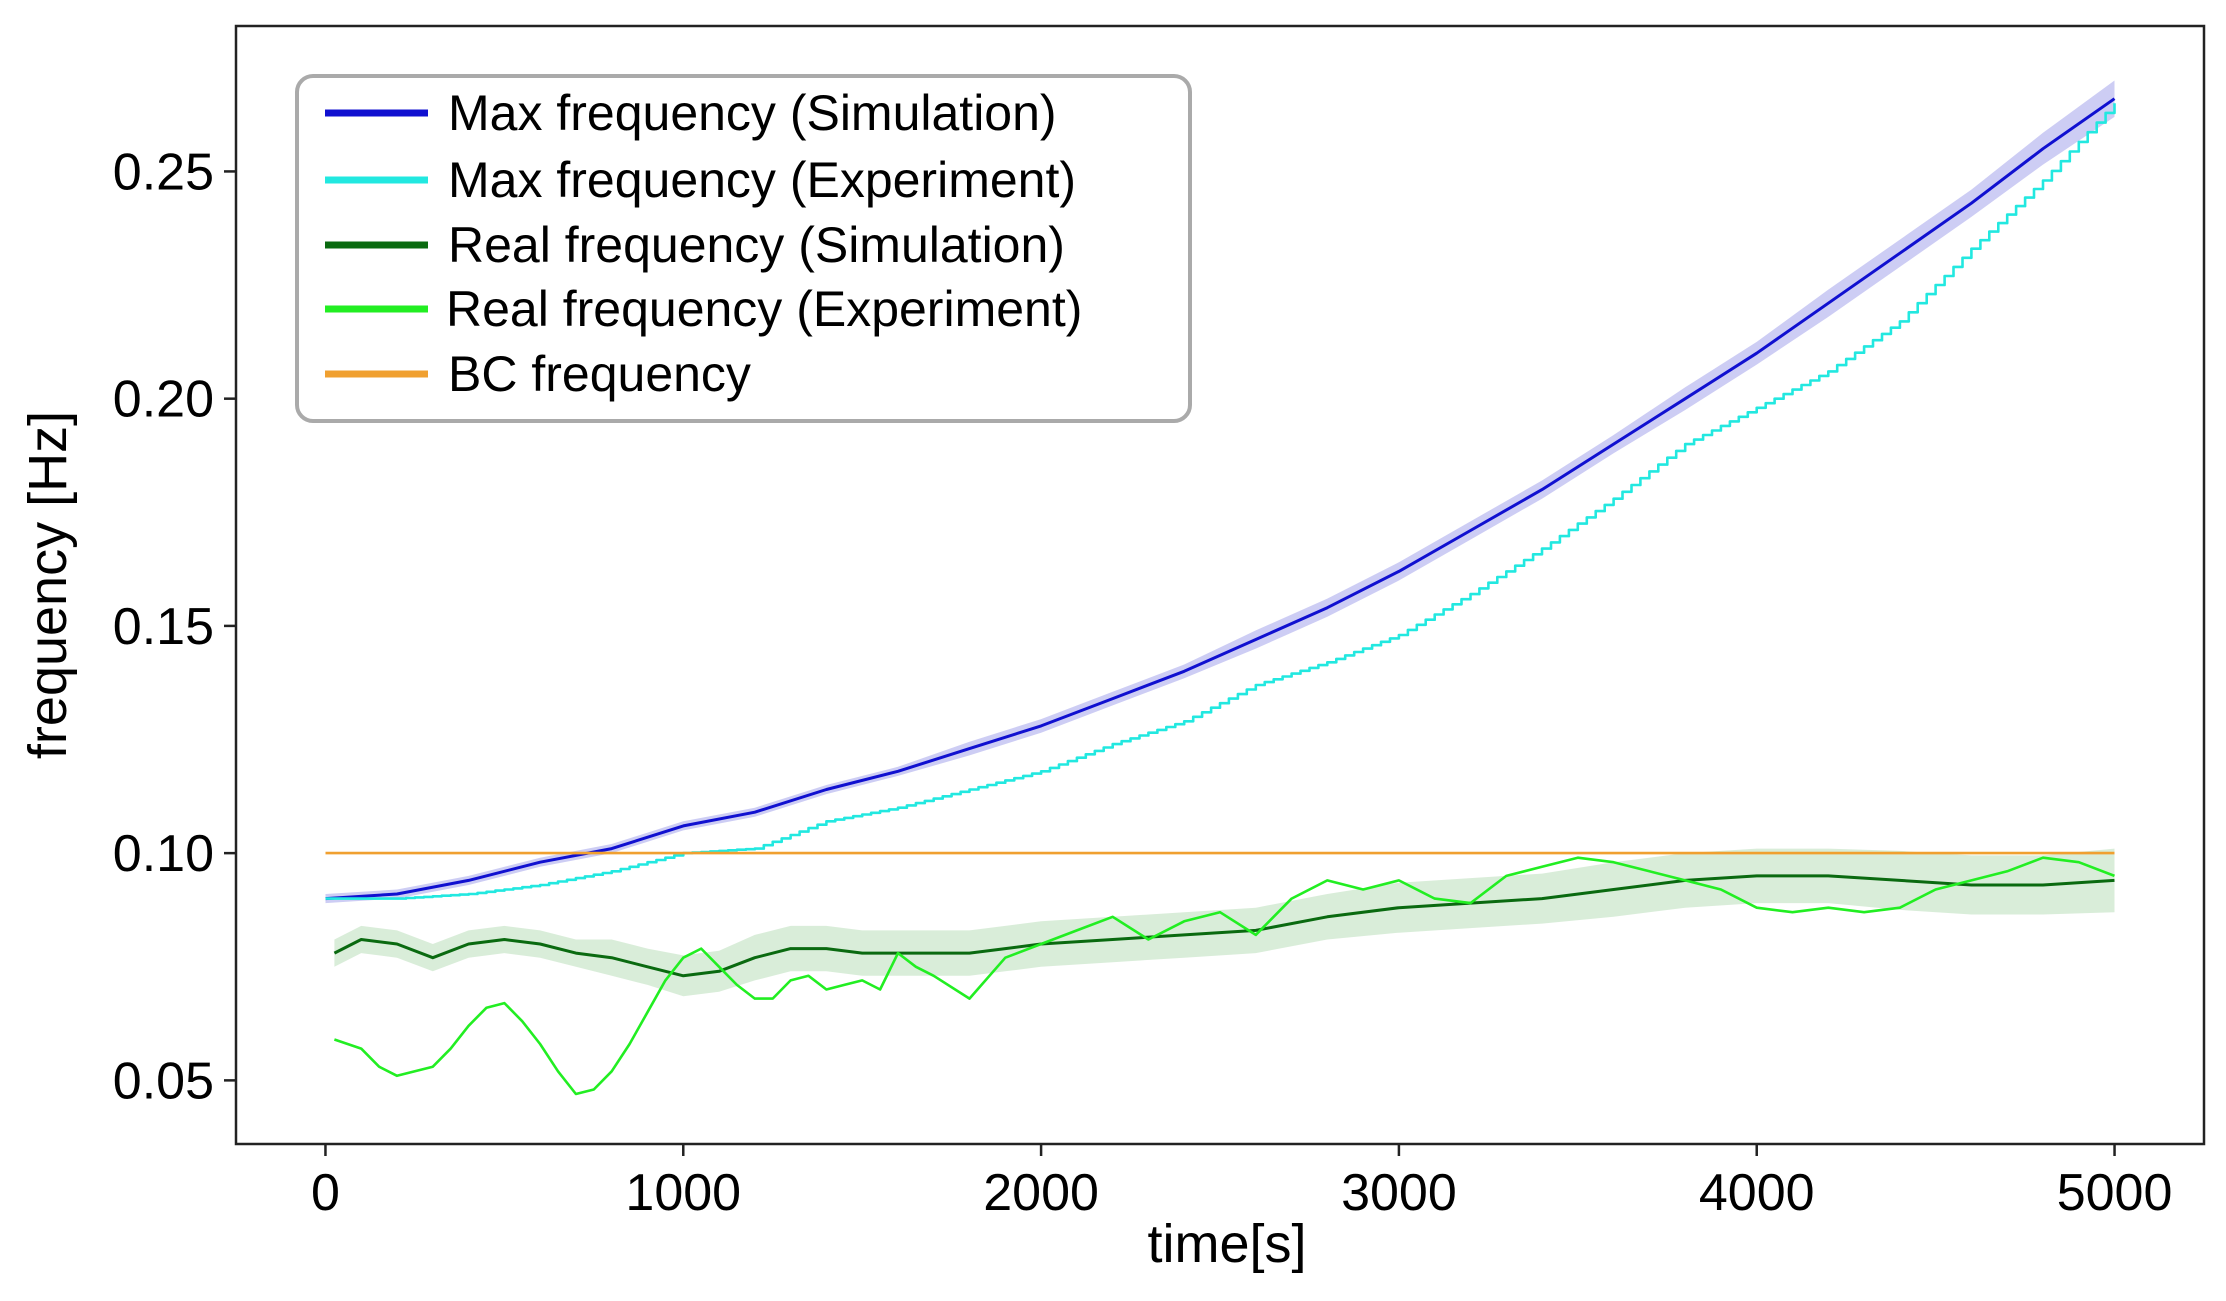 This screenshot has height=1301, width=2226. I want to click on x-tick-label: 3000, so click(1399, 1193).